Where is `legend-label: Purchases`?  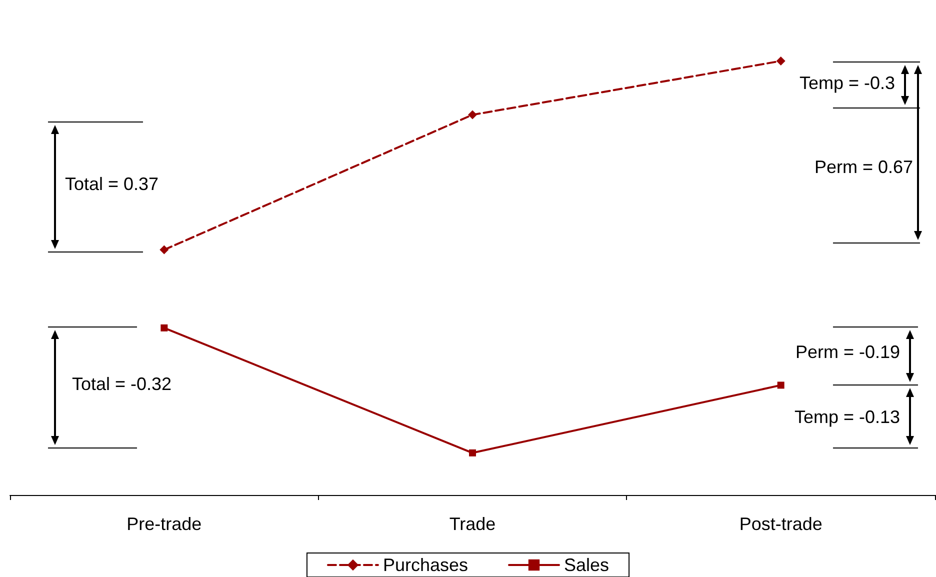
legend-label: Purchases is located at coordinates (425, 565).